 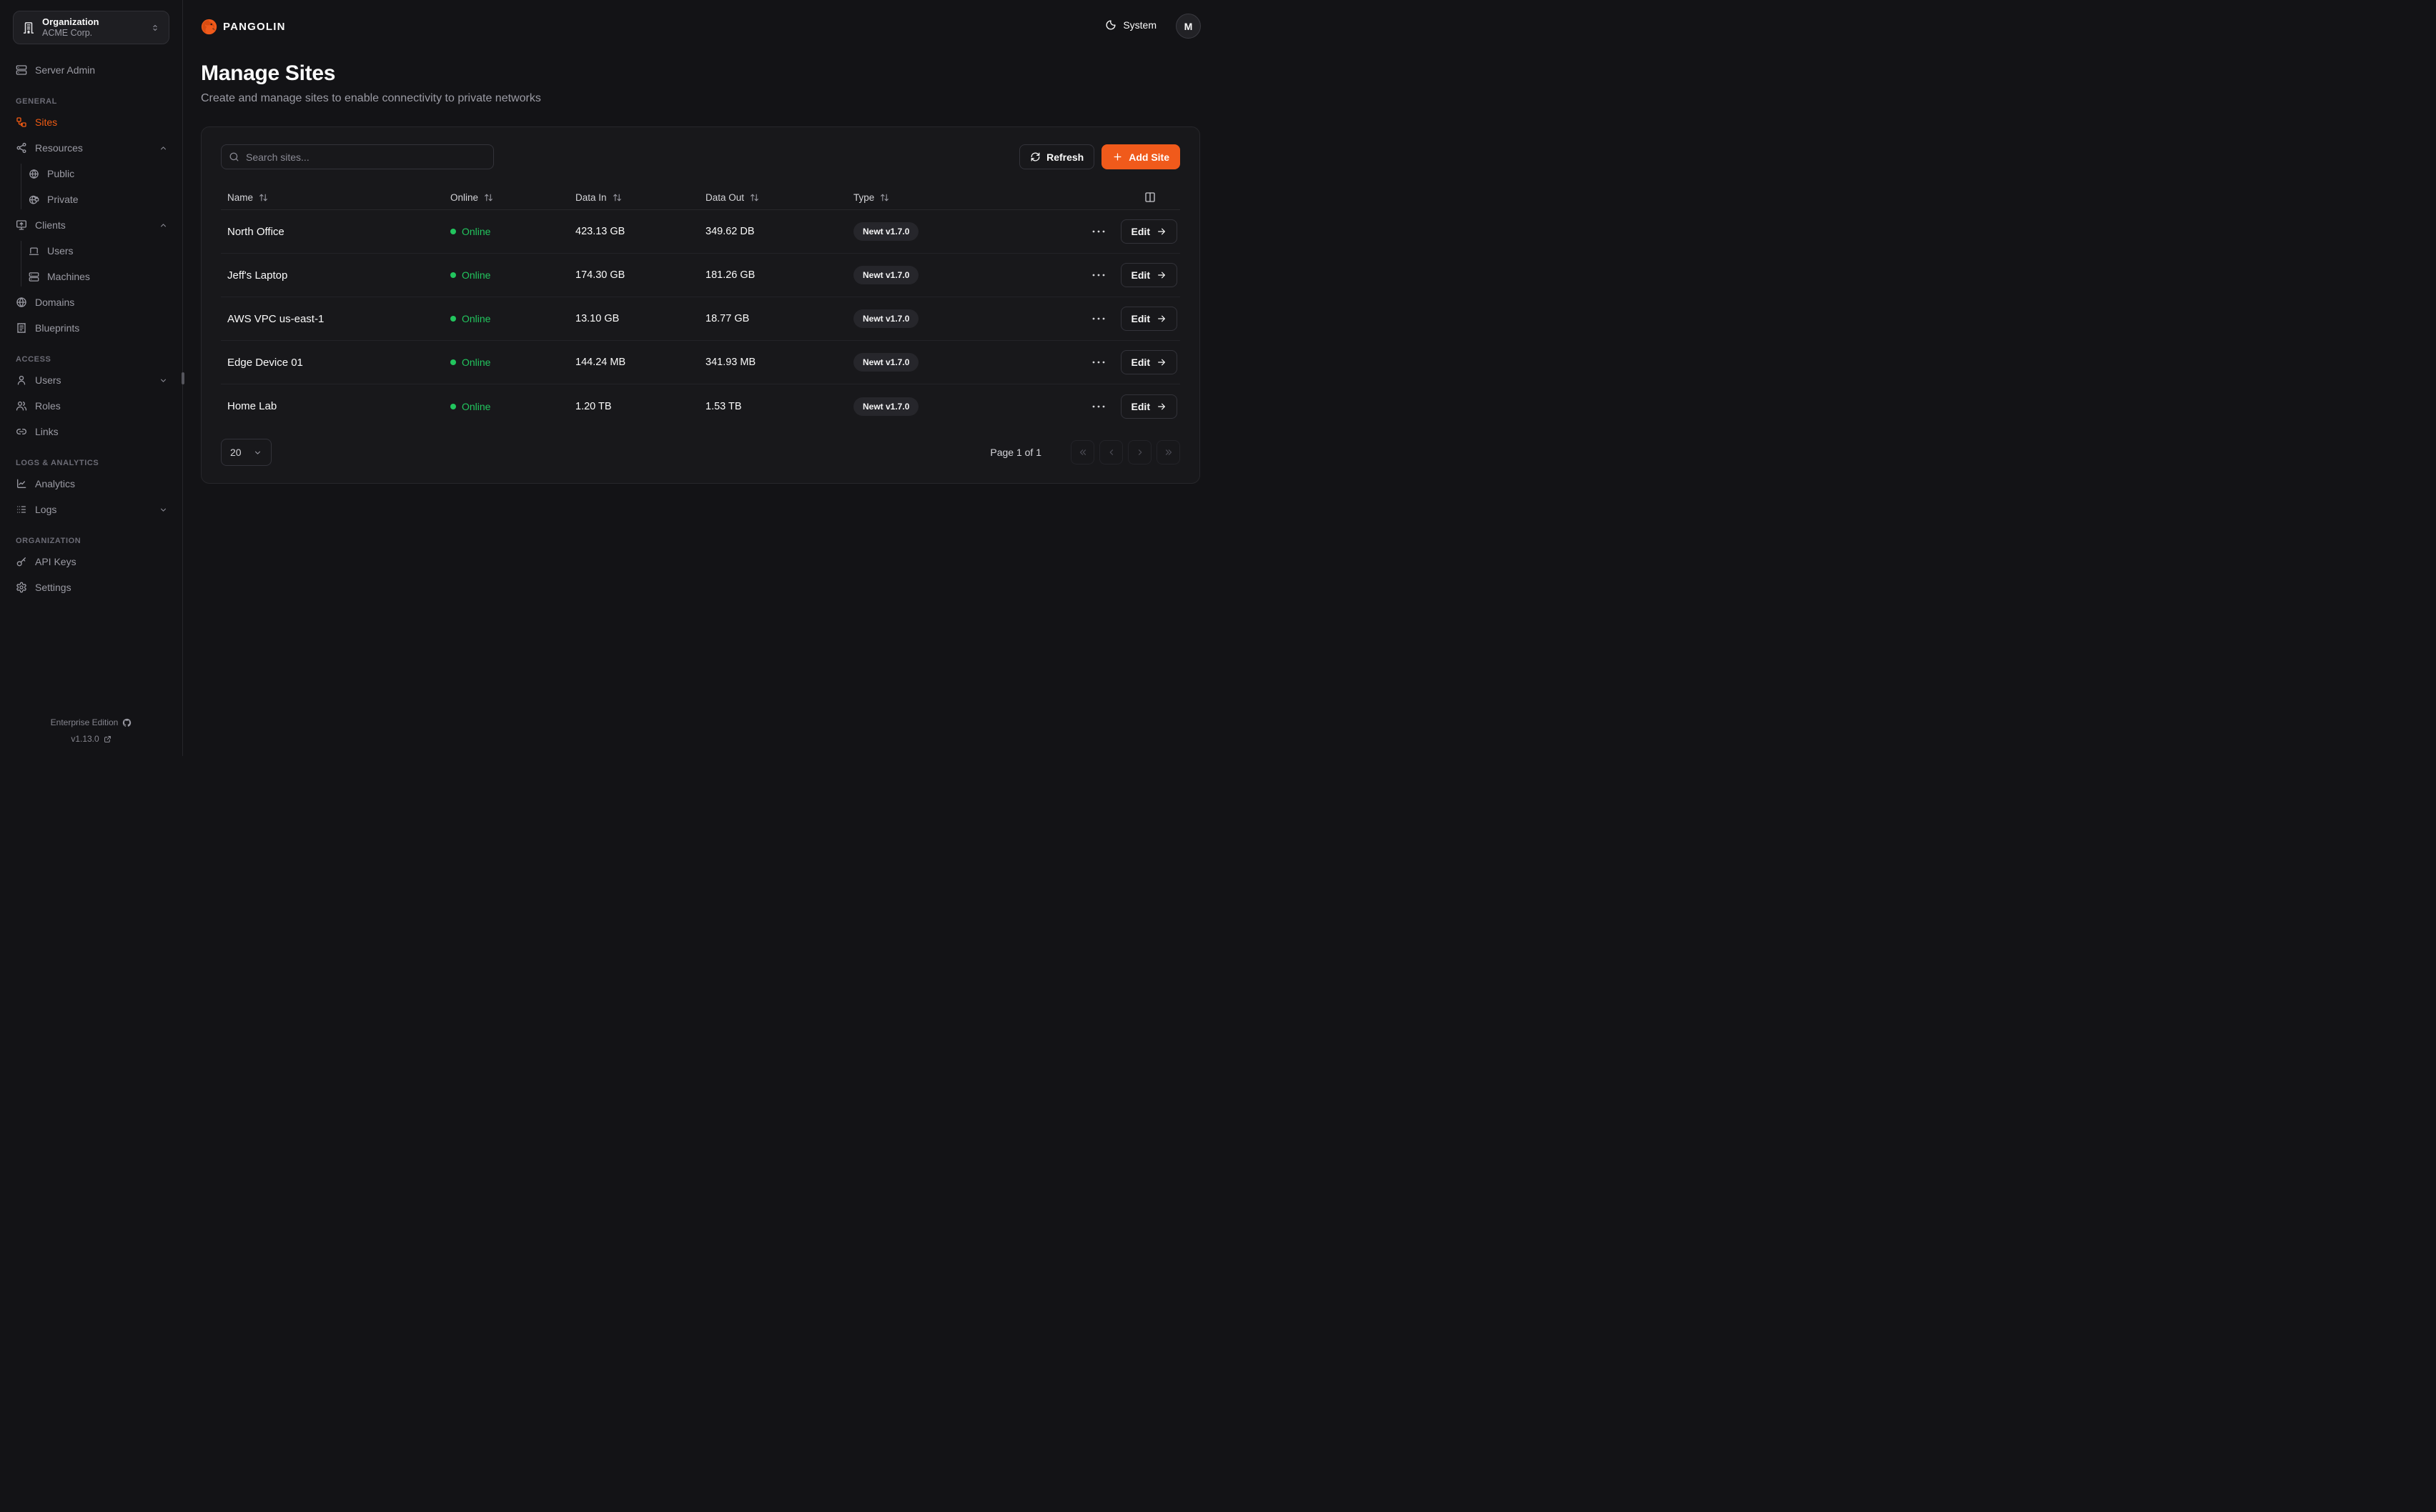 What do you see at coordinates (256, 231) in the screenshot?
I see `site-name: North Office` at bounding box center [256, 231].